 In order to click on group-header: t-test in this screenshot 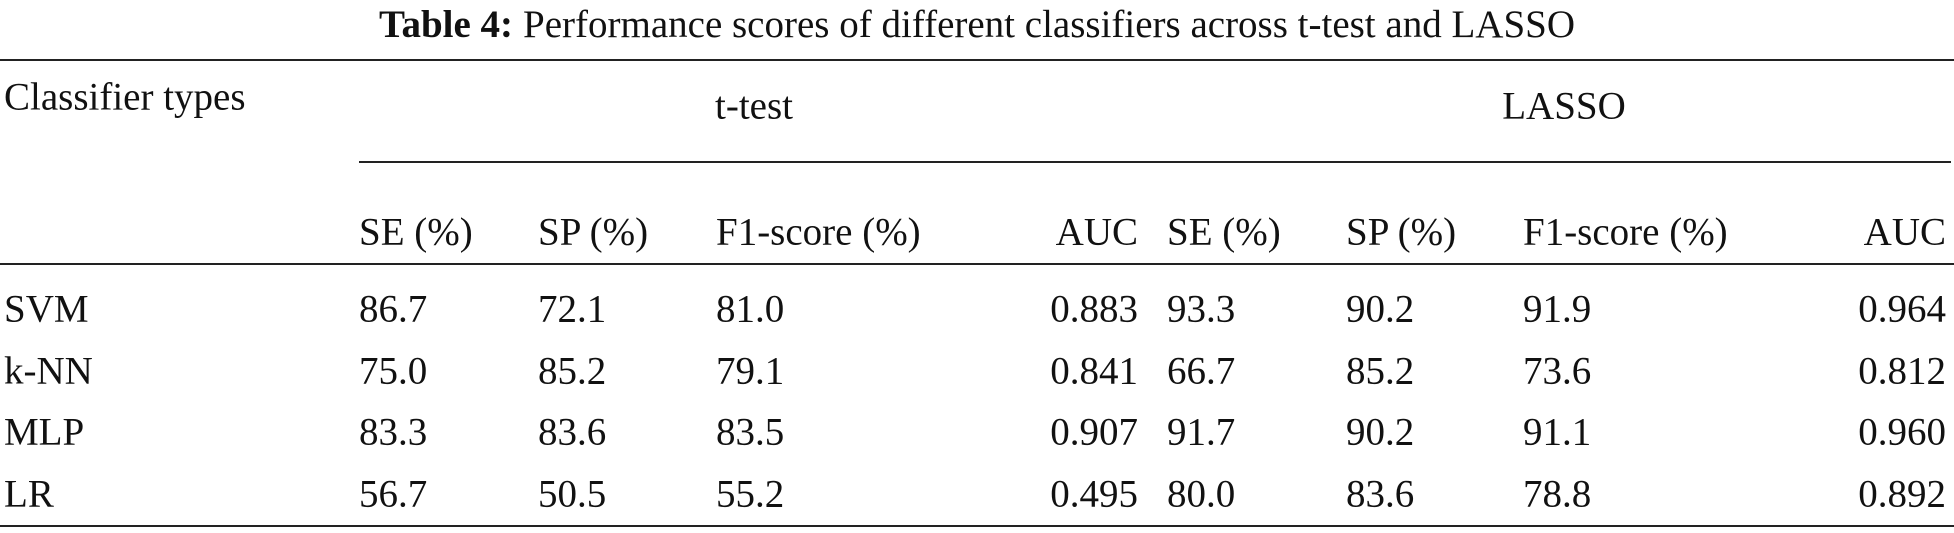, I will do `click(754, 106)`.